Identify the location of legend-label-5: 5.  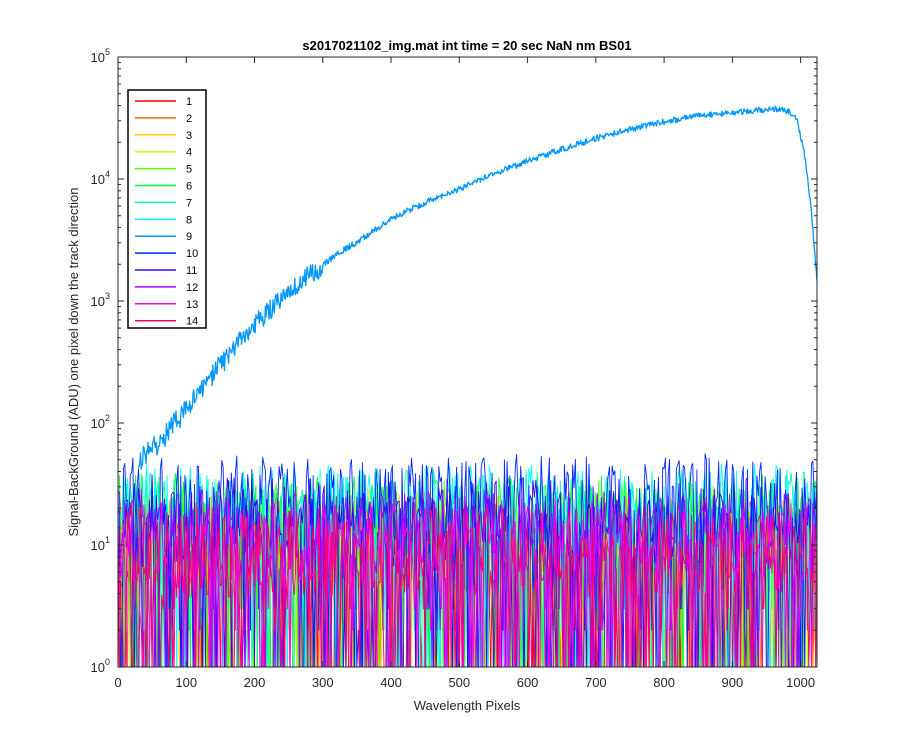
(189, 170).